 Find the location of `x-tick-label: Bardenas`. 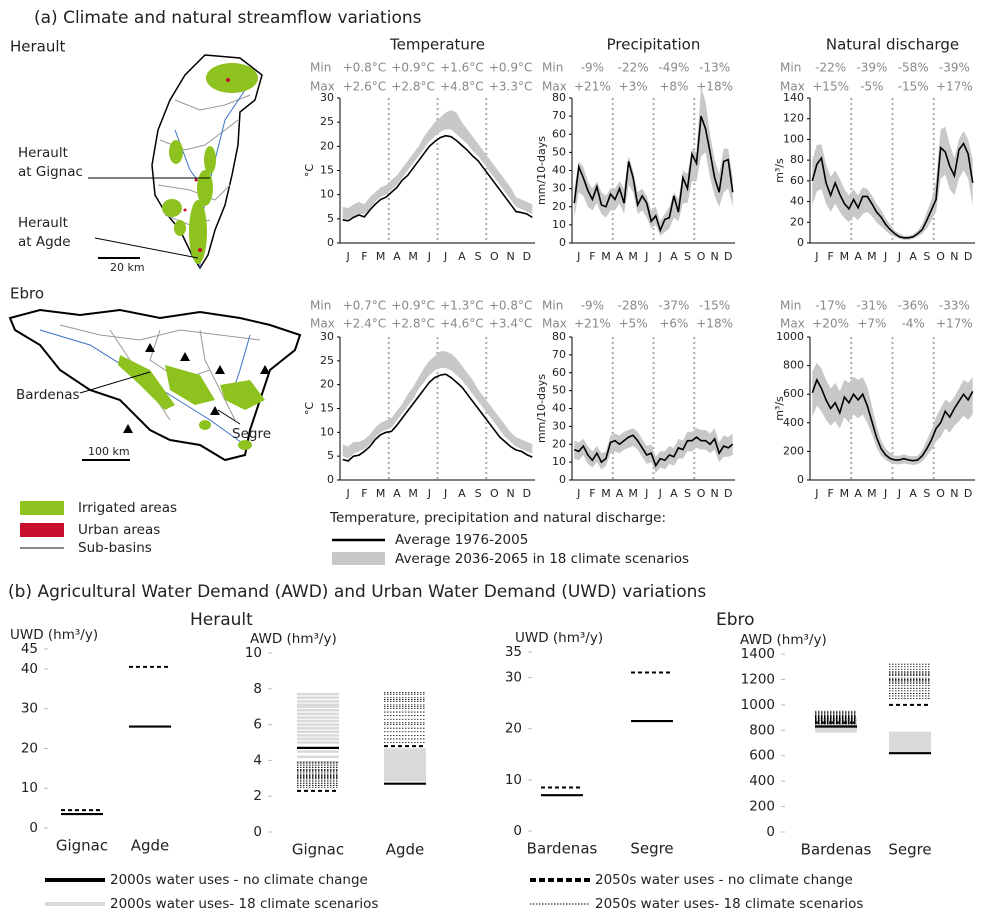

x-tick-label: Bardenas is located at coordinates (562, 849).